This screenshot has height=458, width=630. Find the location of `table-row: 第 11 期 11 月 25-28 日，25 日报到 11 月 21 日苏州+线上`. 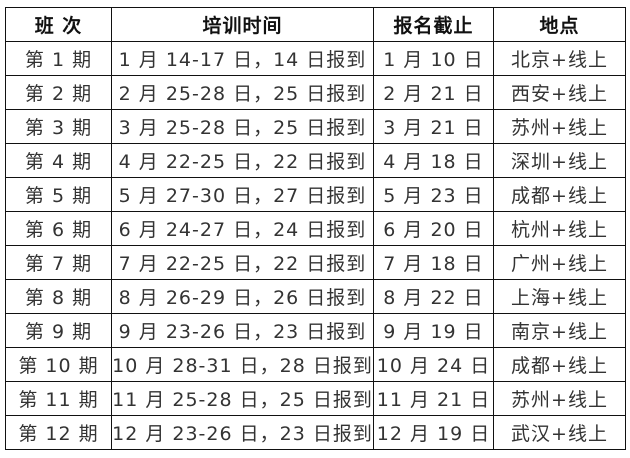

table-row: 第 11 期 11 月 25-28 日，25 日报到 11 月 21 日苏州+线上 is located at coordinates (315, 398).